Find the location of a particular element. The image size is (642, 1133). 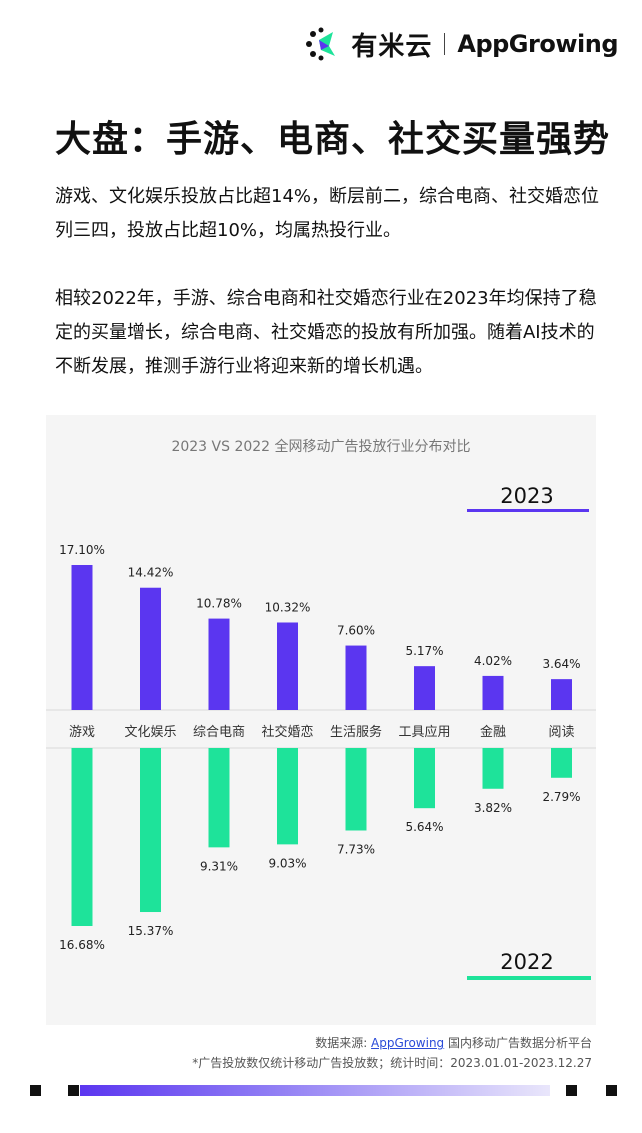

chart-title: 2023 VS 2022 全网移动广告投放行业分布对比 is located at coordinates (320, 446).